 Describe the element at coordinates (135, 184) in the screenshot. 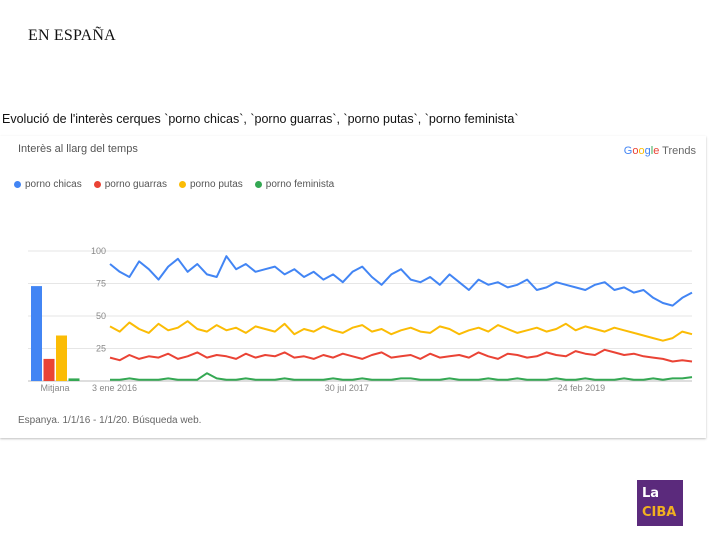

I see `legend-label: porno guarras` at that location.